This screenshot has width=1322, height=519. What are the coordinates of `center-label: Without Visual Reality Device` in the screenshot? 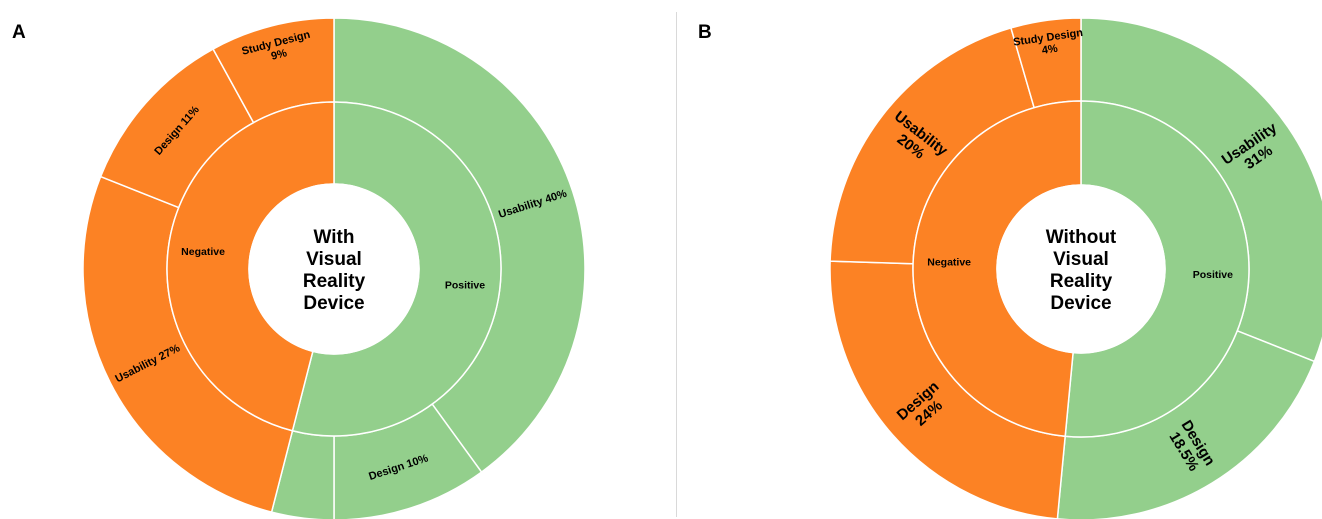 It's located at (1081, 270).